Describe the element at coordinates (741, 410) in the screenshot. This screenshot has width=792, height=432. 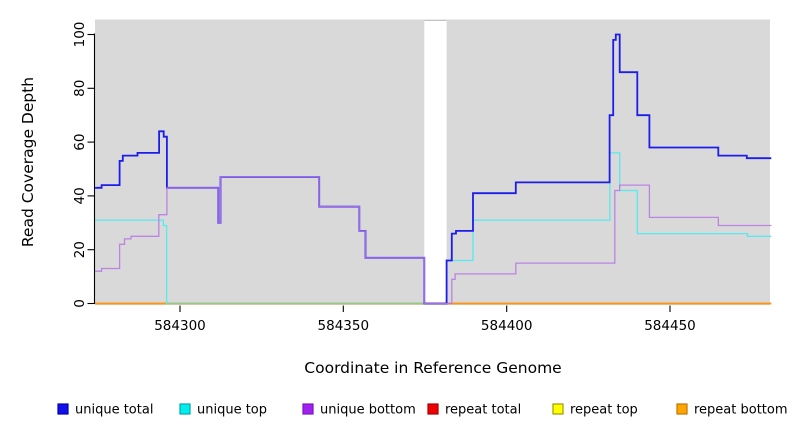
I see `legend-label: repeat bottom` at that location.